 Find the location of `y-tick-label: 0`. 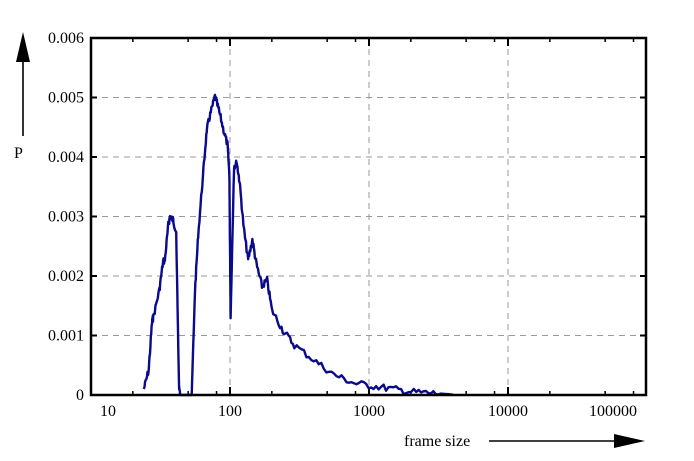

y-tick-label: 0 is located at coordinates (80, 395).